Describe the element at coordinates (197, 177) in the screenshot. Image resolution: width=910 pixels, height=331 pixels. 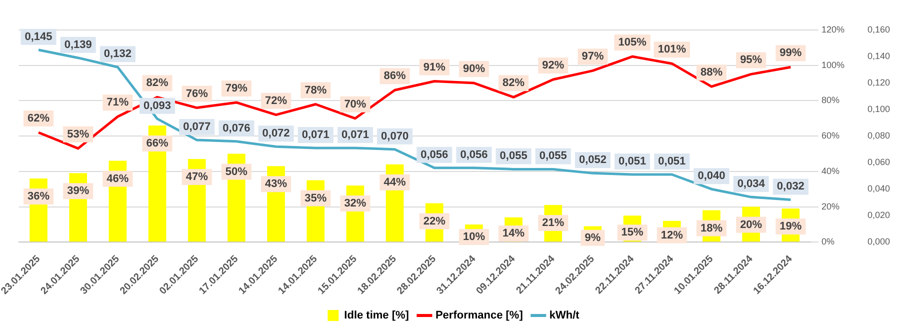
I see `data-label: 47%` at that location.